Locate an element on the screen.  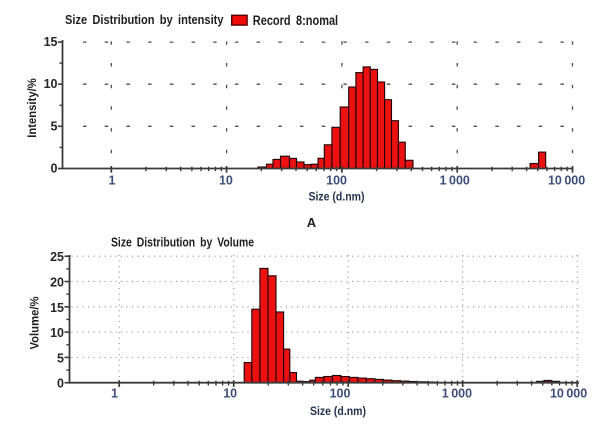
svg-text: 20 is located at coordinates (57, 283).